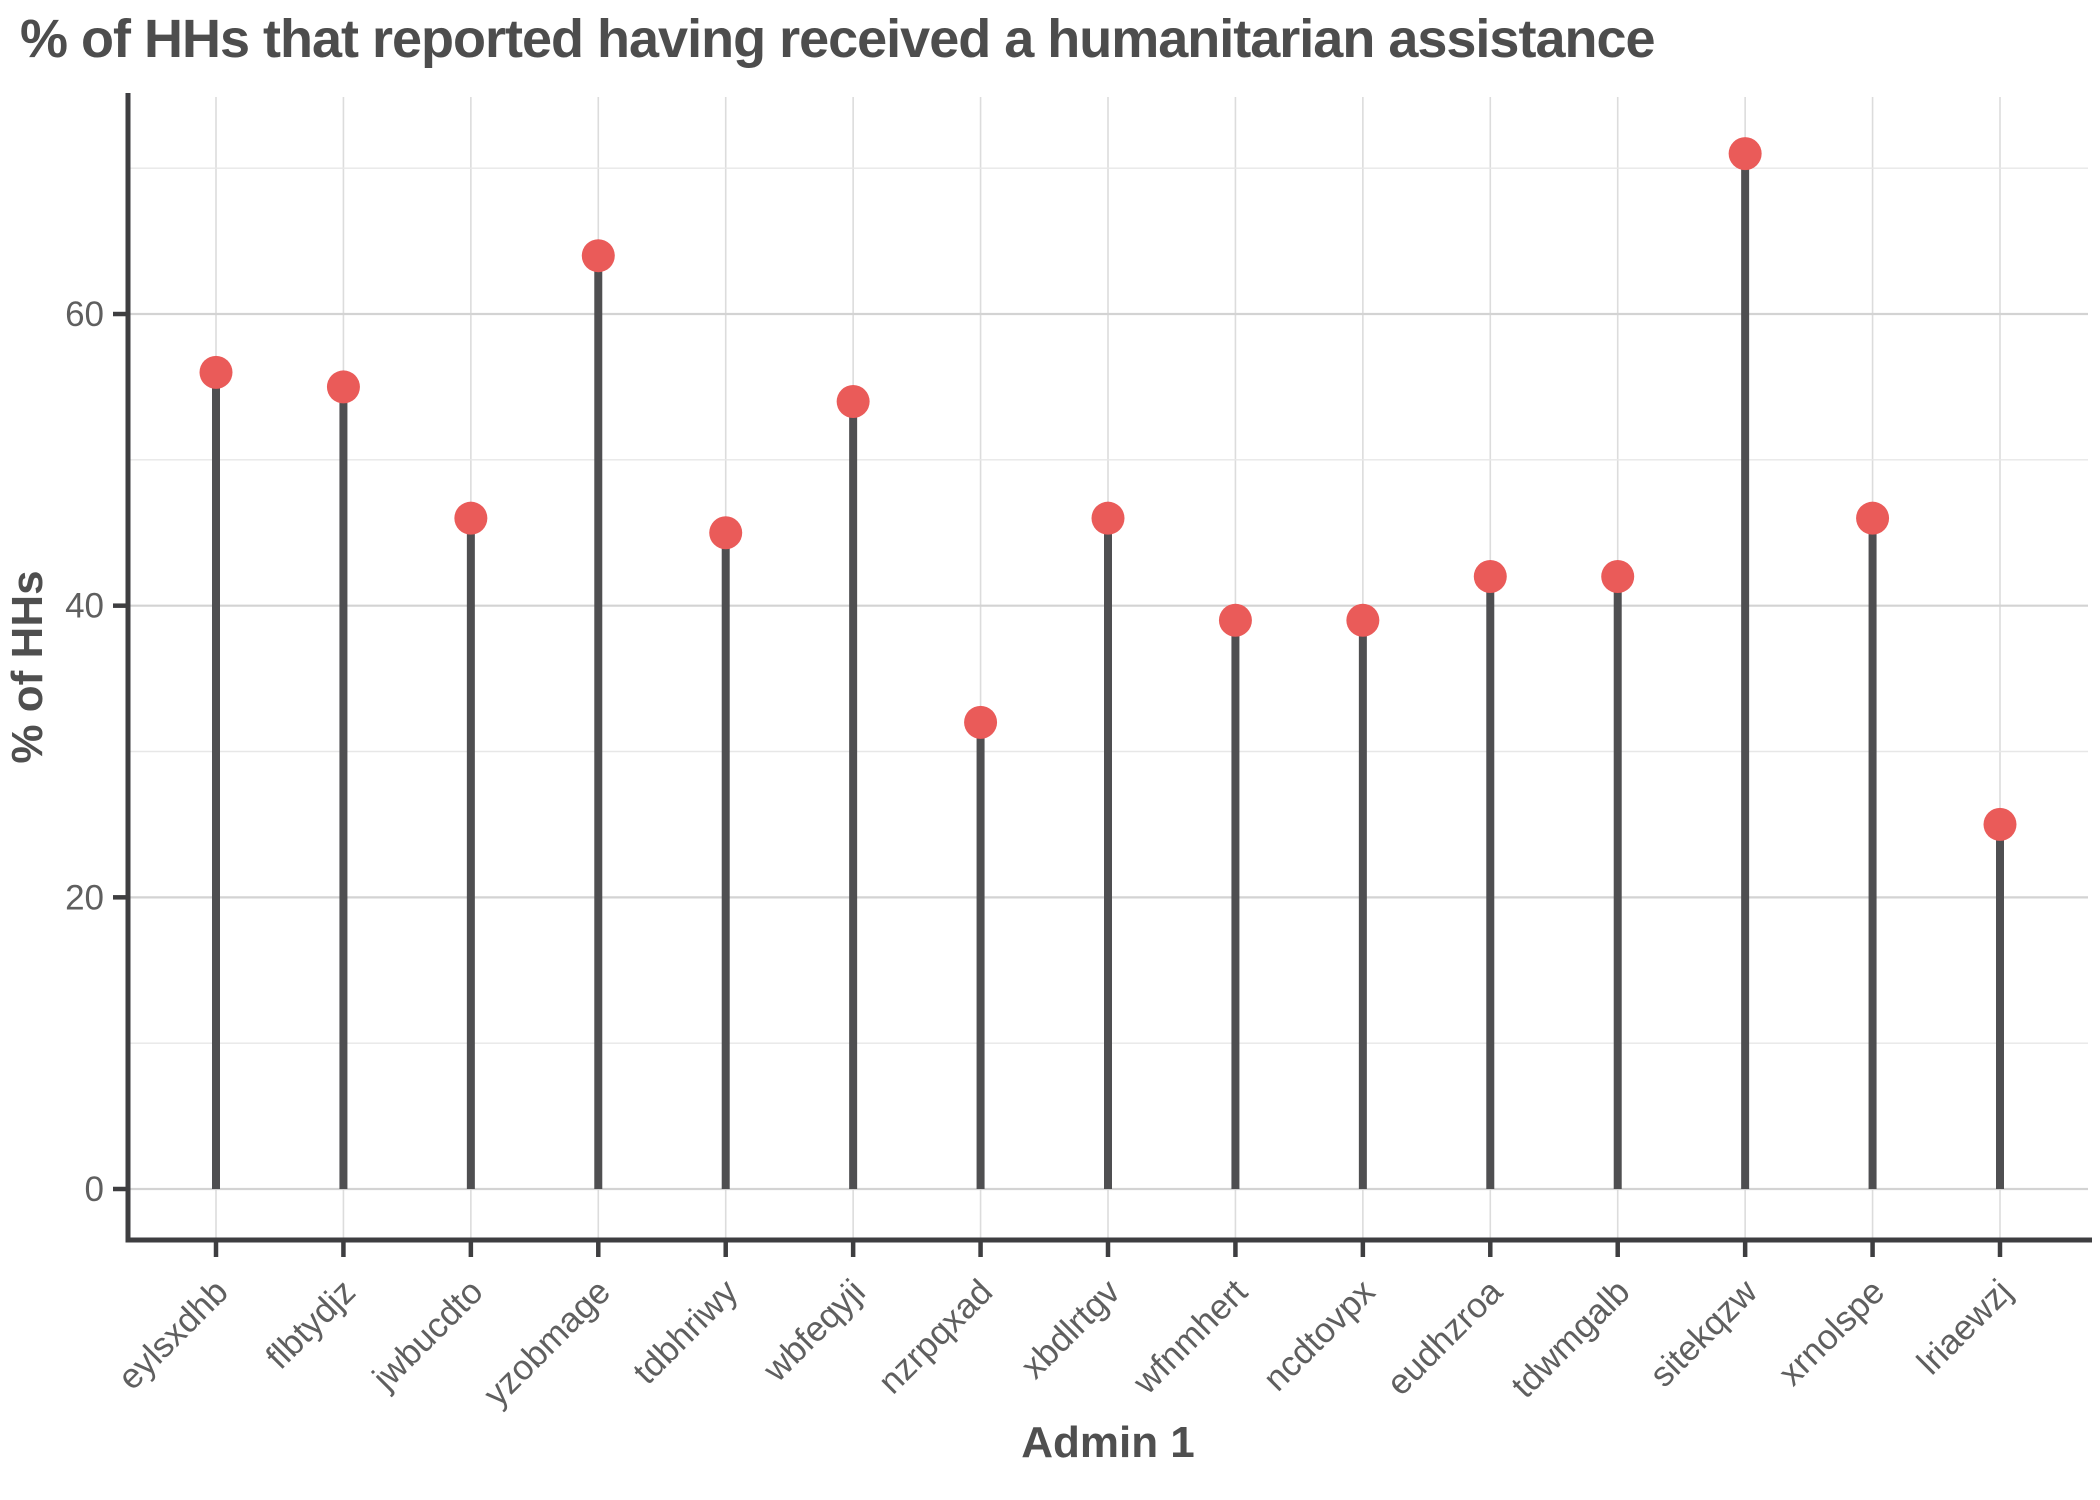 The width and height of the screenshot is (2100, 1500). Describe the element at coordinates (1965, 1327) in the screenshot. I see `x-tick-label: lriaewzj` at that location.